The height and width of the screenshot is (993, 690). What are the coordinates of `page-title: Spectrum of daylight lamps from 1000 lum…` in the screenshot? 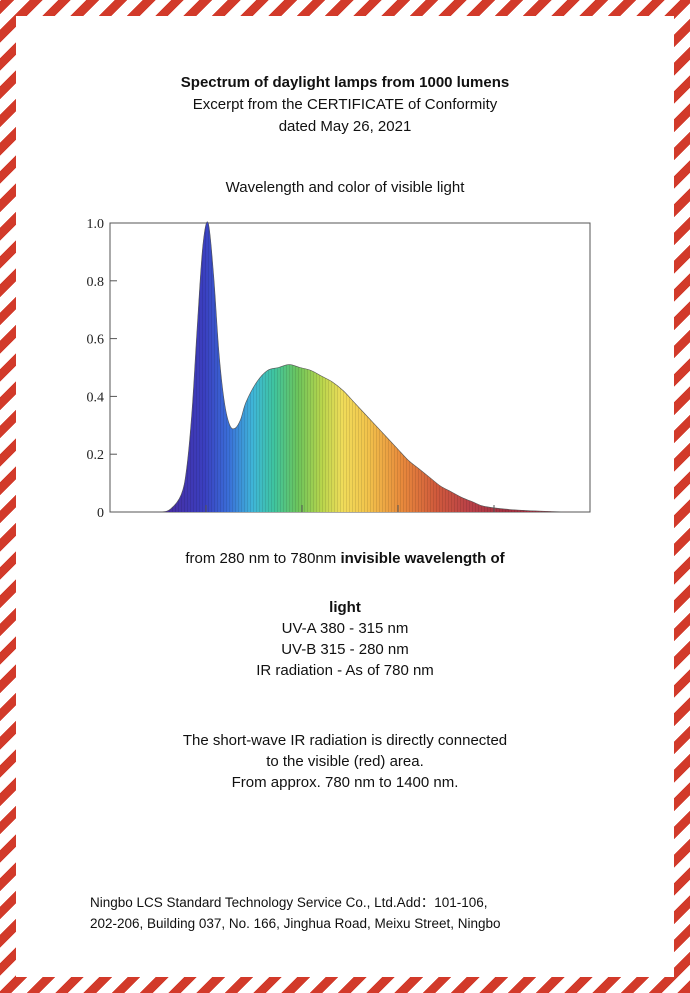 It's located at (345, 82).